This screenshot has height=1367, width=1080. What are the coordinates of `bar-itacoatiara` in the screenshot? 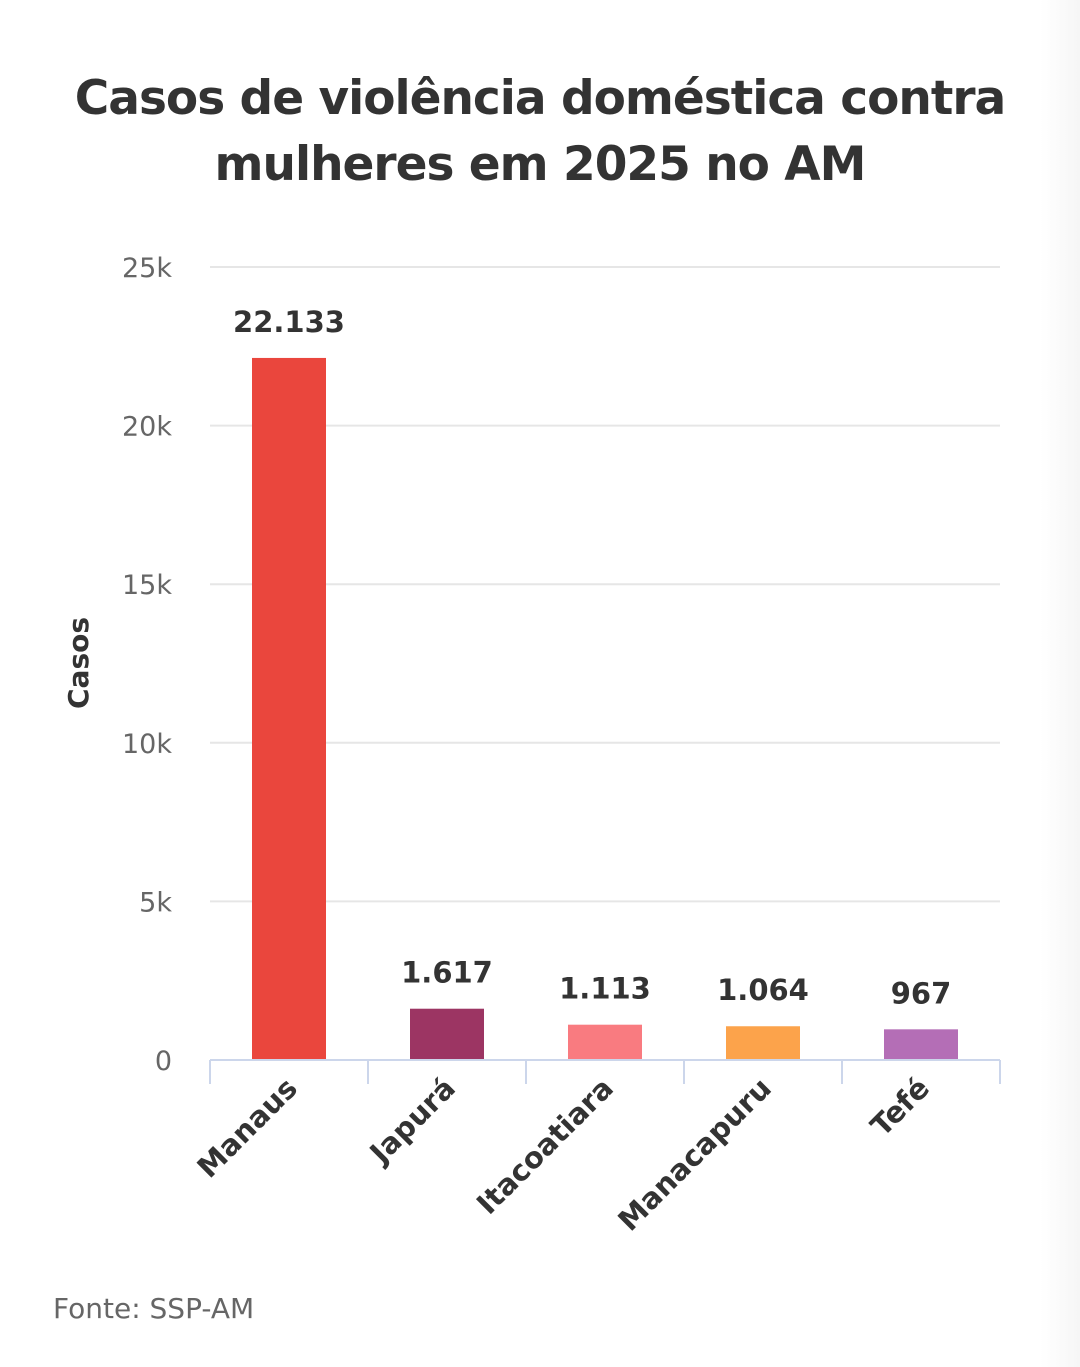 It's located at (605, 1042).